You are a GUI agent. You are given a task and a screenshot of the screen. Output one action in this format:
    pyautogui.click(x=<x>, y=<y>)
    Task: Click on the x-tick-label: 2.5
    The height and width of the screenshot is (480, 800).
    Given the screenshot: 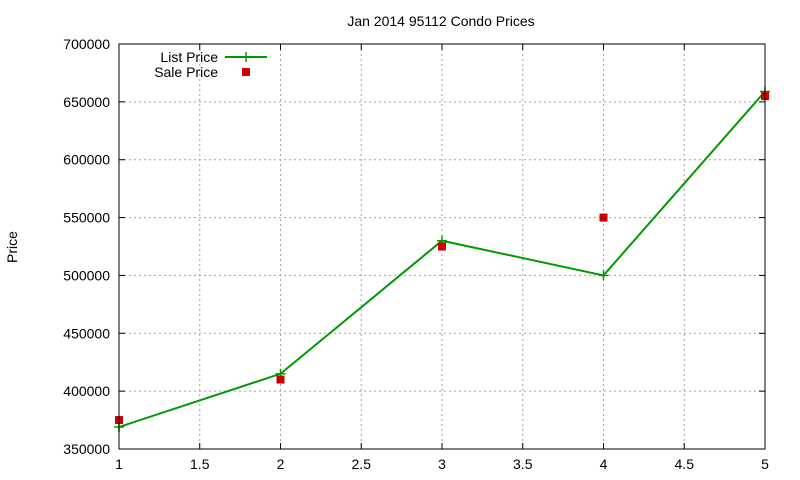 What is the action you would take?
    pyautogui.click(x=362, y=464)
    